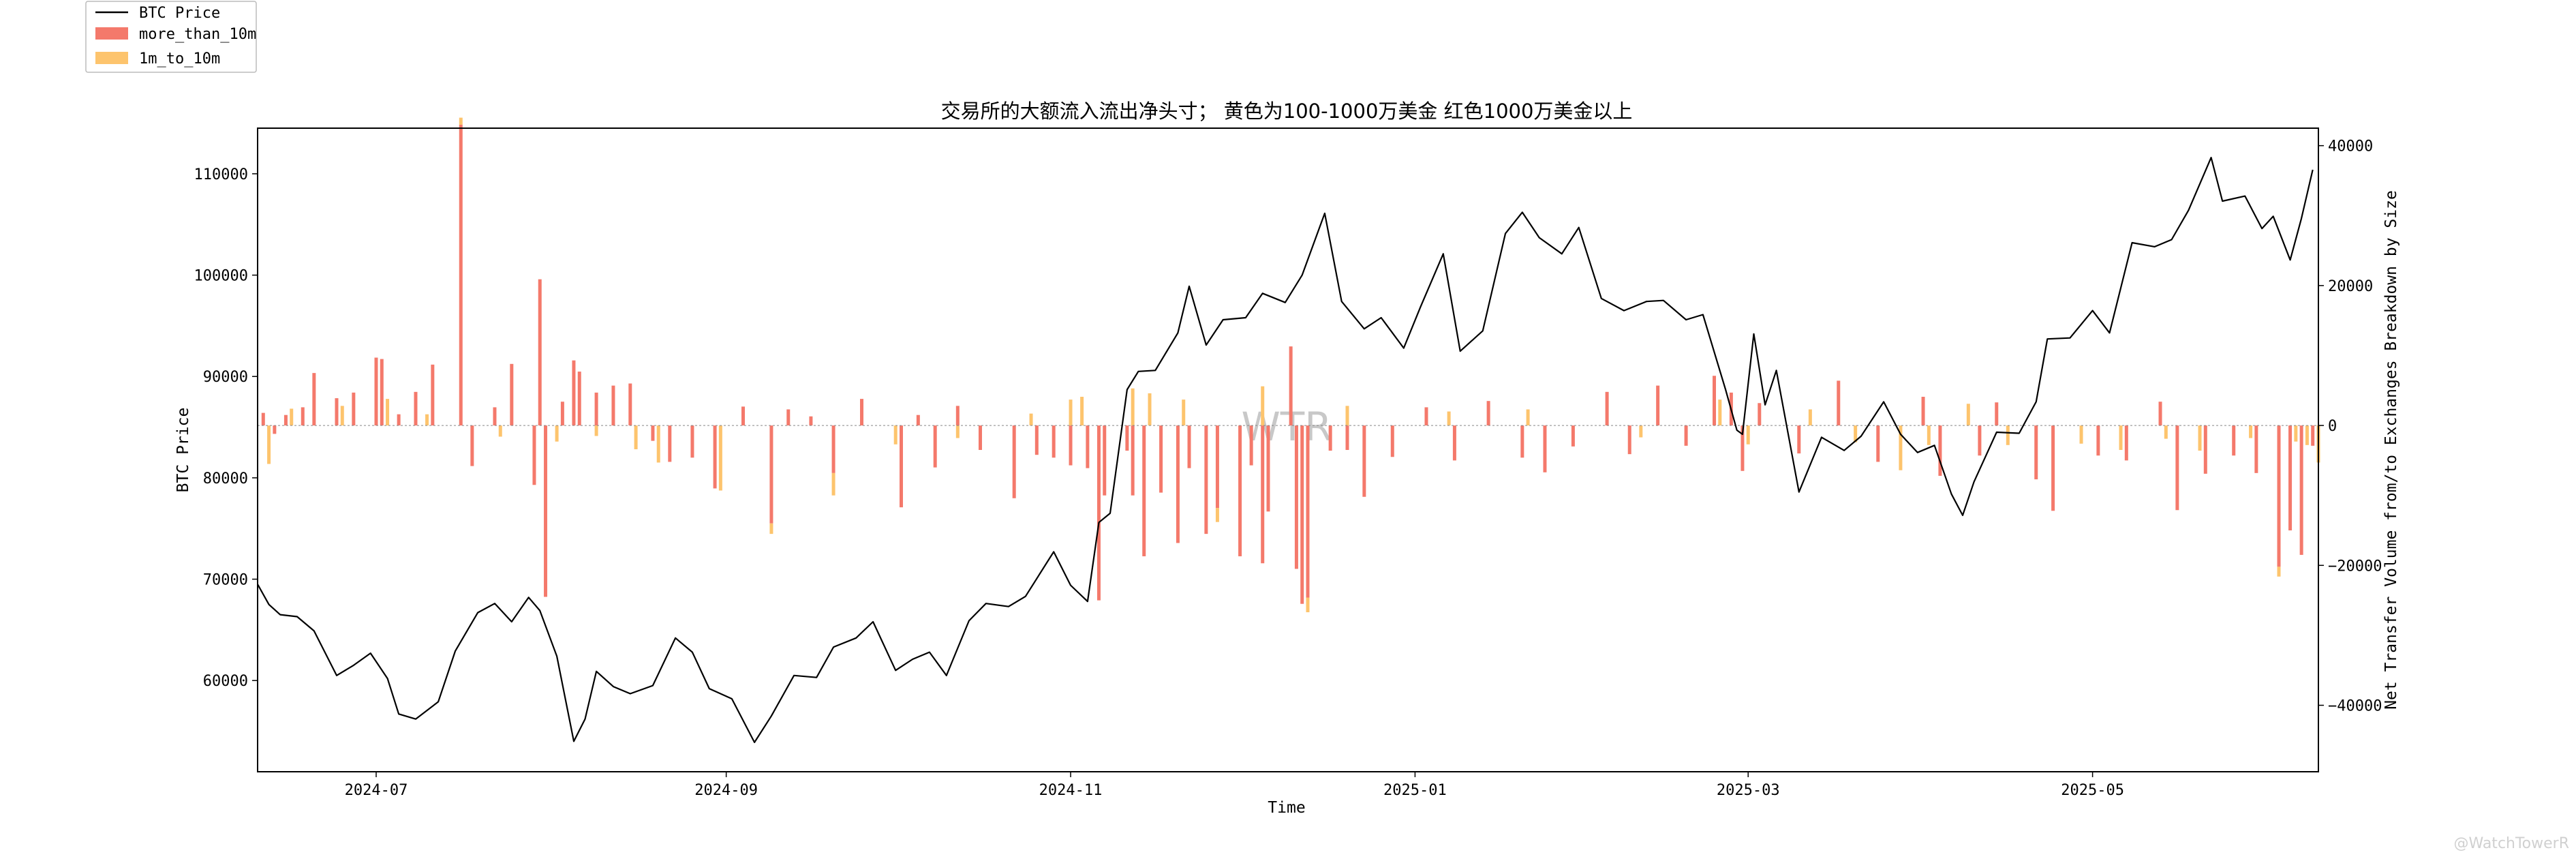  What do you see at coordinates (221, 276) in the screenshot?
I see `y-left-tick-label-4: 100000` at bounding box center [221, 276].